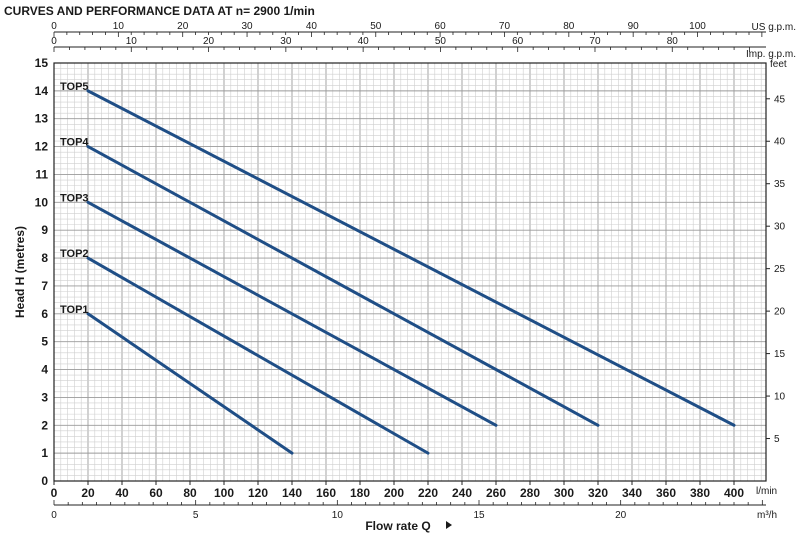 The height and width of the screenshot is (533, 800). I want to click on x-tick-label: 160, so click(326, 493).